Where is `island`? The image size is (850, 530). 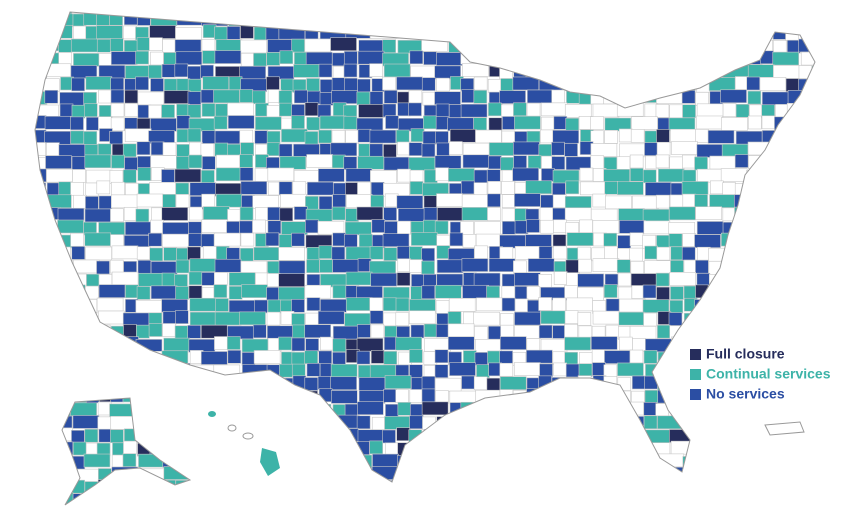
island is located at coordinates (232, 428).